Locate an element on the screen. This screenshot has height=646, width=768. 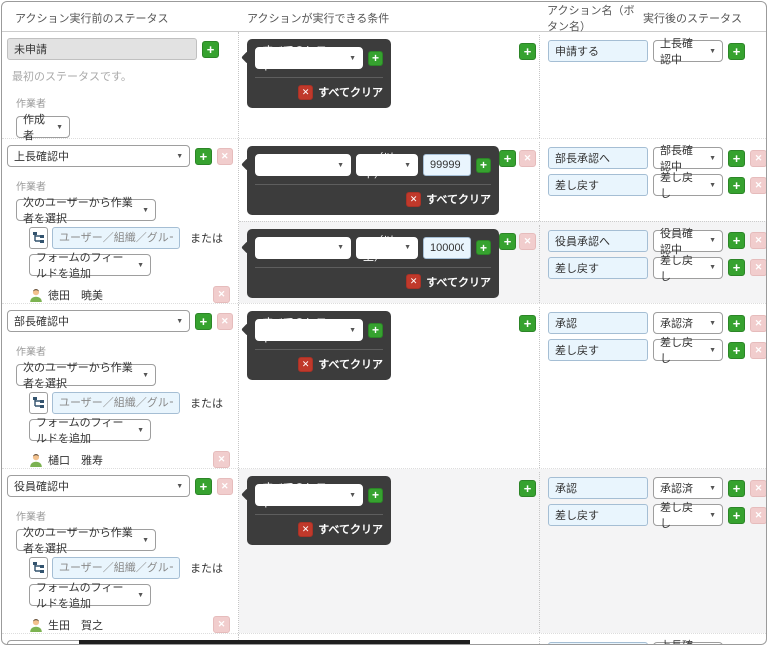
status-select: 上長確認中 ▼ is located at coordinates (99, 156).